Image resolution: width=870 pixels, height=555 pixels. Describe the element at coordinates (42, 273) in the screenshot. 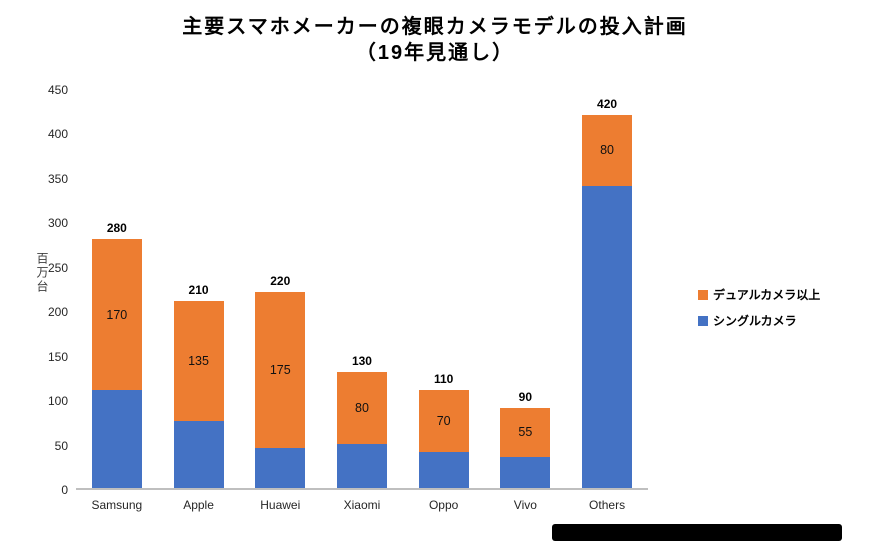

I see `y-axis-title: 百万台` at that location.